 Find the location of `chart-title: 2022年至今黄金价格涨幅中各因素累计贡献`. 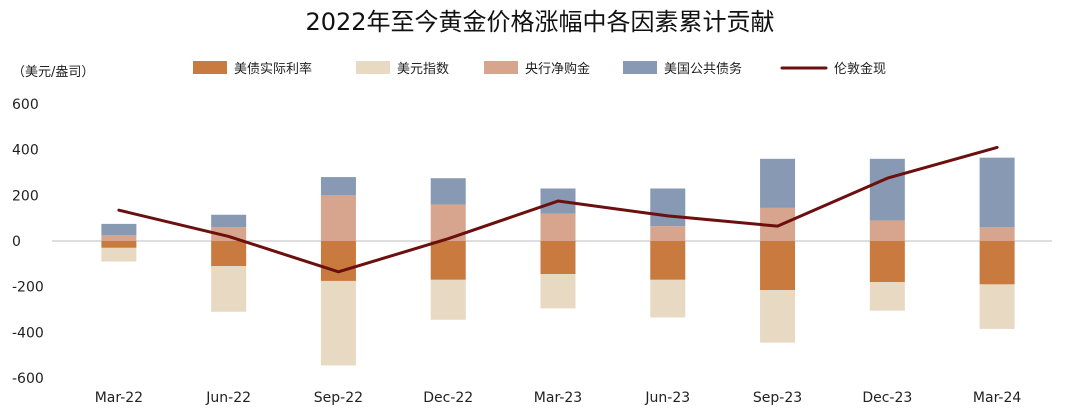

chart-title: 2022年至今黄金价格涨幅中各因素累计贡献 is located at coordinates (539, 22).